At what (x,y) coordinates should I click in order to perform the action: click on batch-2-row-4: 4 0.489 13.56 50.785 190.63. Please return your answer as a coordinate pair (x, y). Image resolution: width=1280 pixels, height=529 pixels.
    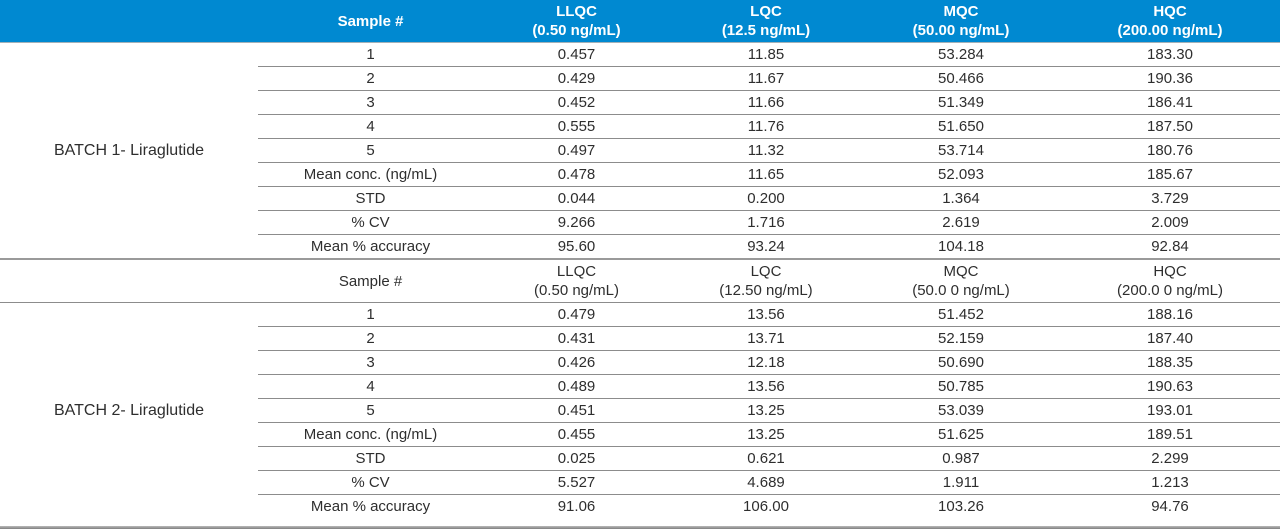
    Looking at the image, I should click on (640, 386).